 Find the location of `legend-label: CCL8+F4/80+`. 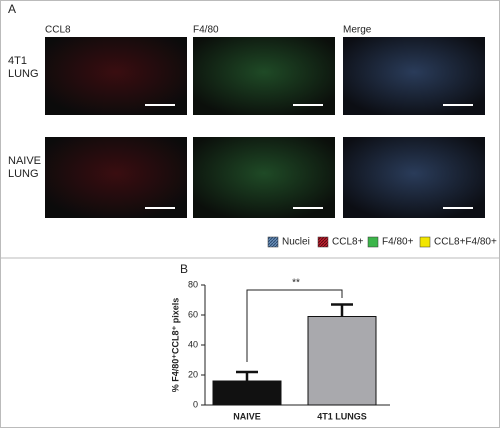

legend-label: CCL8+F4/80+ is located at coordinates (465, 242).